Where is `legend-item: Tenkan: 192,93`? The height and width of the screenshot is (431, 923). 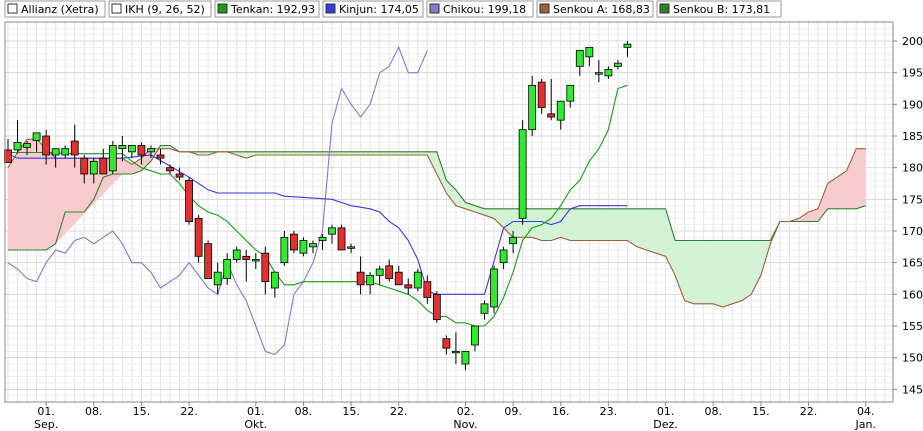
legend-item: Tenkan: 192,93 is located at coordinates (267, 9).